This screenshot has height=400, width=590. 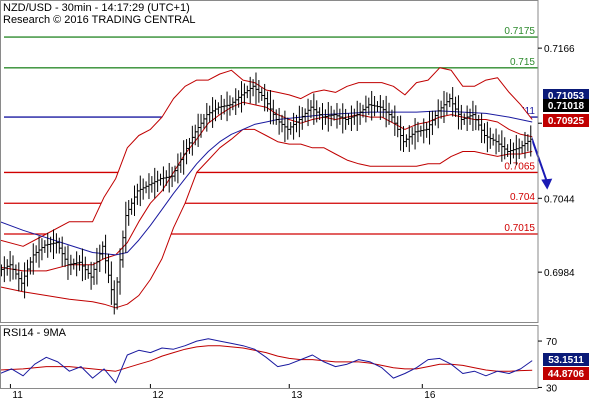 I want to click on price-badge-label: 0.71018, so click(x=566, y=106).